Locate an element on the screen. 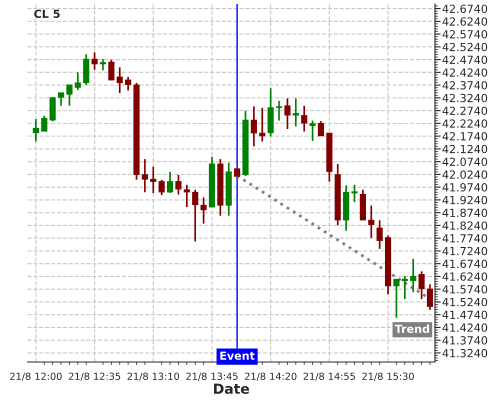 This screenshot has width=500, height=400. y-tick-label: 41.4240 is located at coordinates (465, 327).